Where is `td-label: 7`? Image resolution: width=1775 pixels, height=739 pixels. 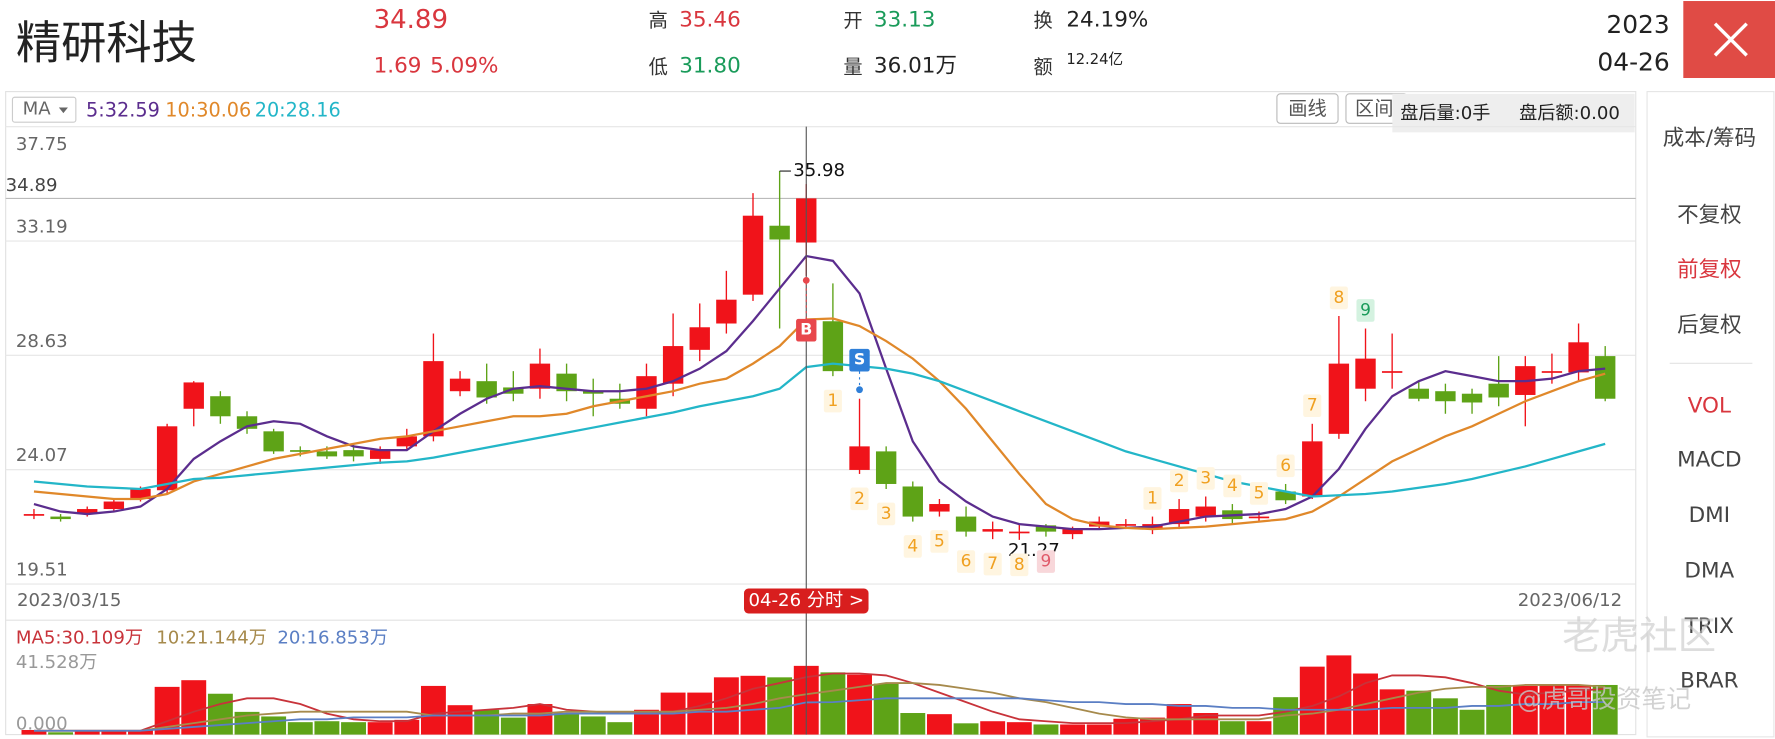 td-label: 7 is located at coordinates (992, 564).